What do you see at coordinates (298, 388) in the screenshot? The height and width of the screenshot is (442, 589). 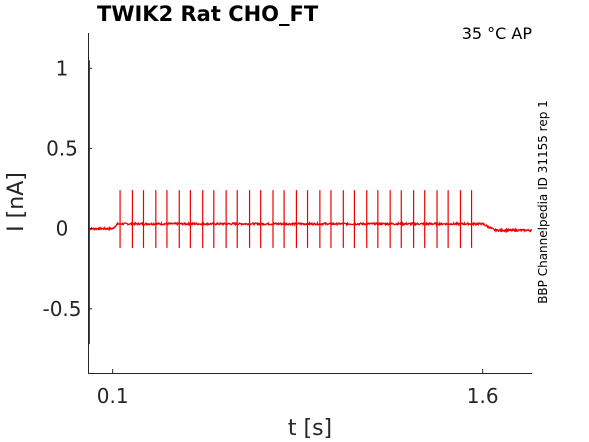 I see `x-axis-ticks: 0.1 1.6` at bounding box center [298, 388].